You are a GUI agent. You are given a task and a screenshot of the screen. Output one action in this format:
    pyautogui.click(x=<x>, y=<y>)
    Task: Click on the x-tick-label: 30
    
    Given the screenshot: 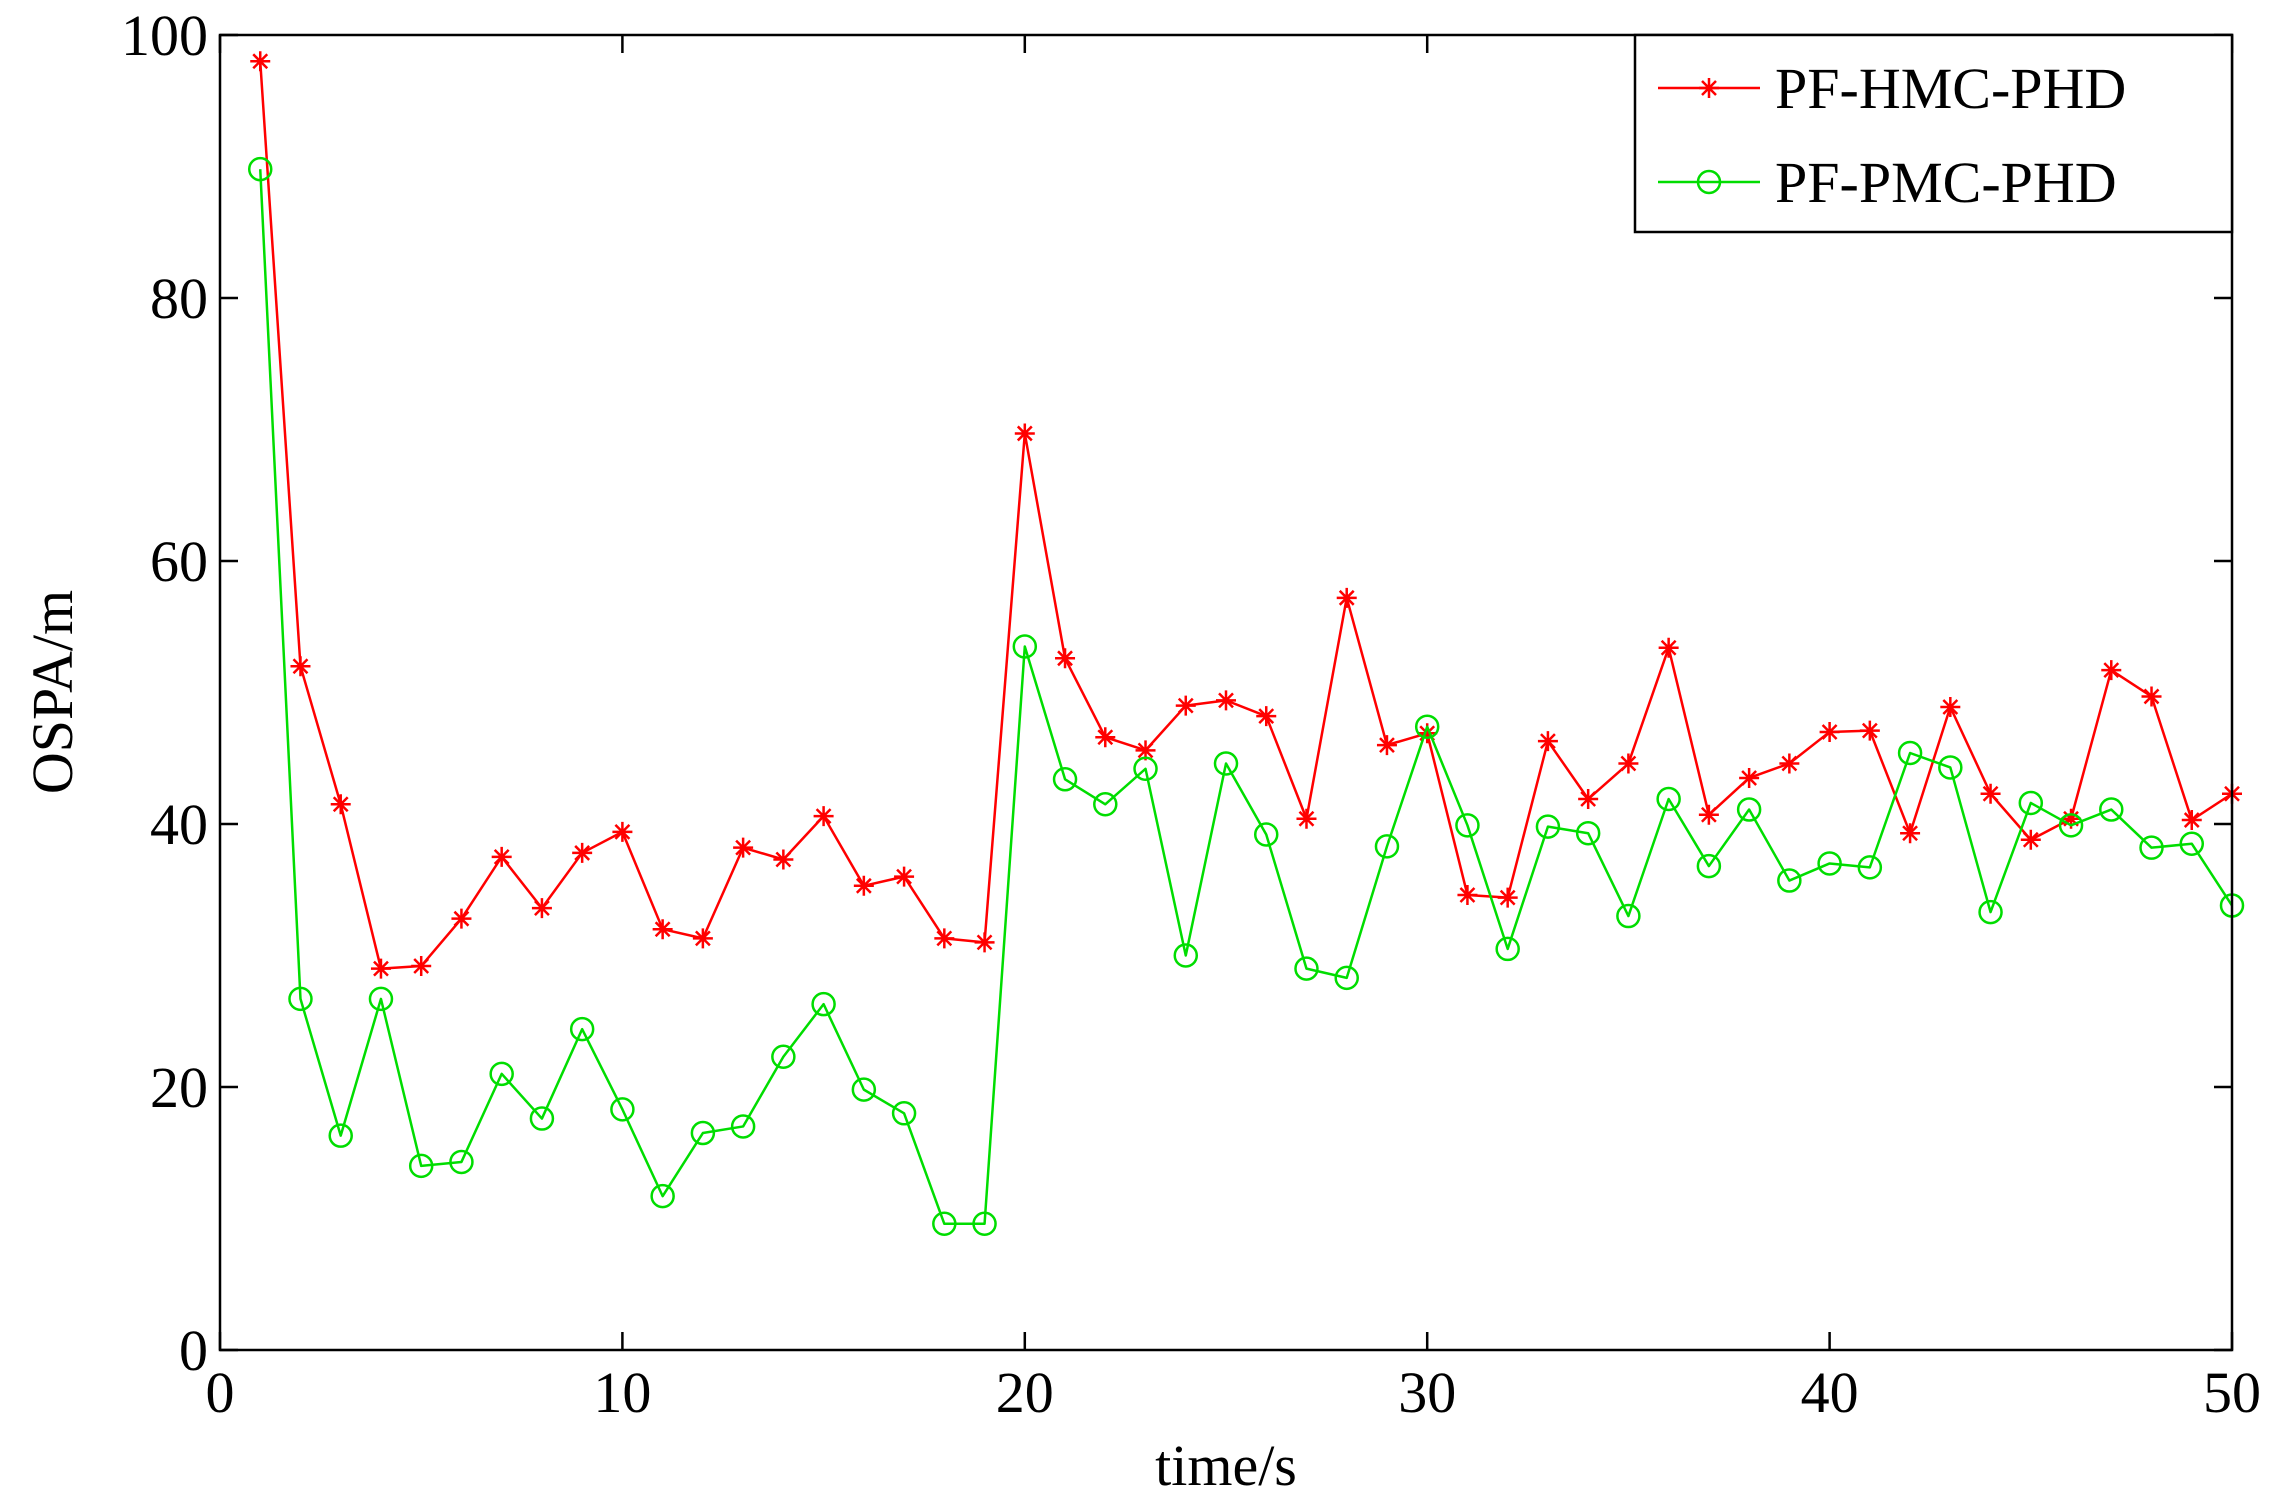 What is the action you would take?
    pyautogui.click(x=1427, y=1392)
    